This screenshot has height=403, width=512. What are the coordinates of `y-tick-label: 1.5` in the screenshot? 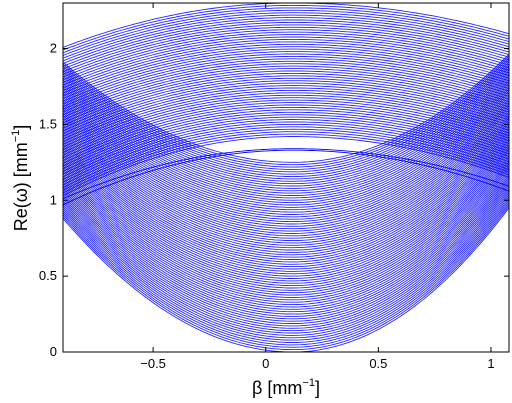 It's located at (48, 123).